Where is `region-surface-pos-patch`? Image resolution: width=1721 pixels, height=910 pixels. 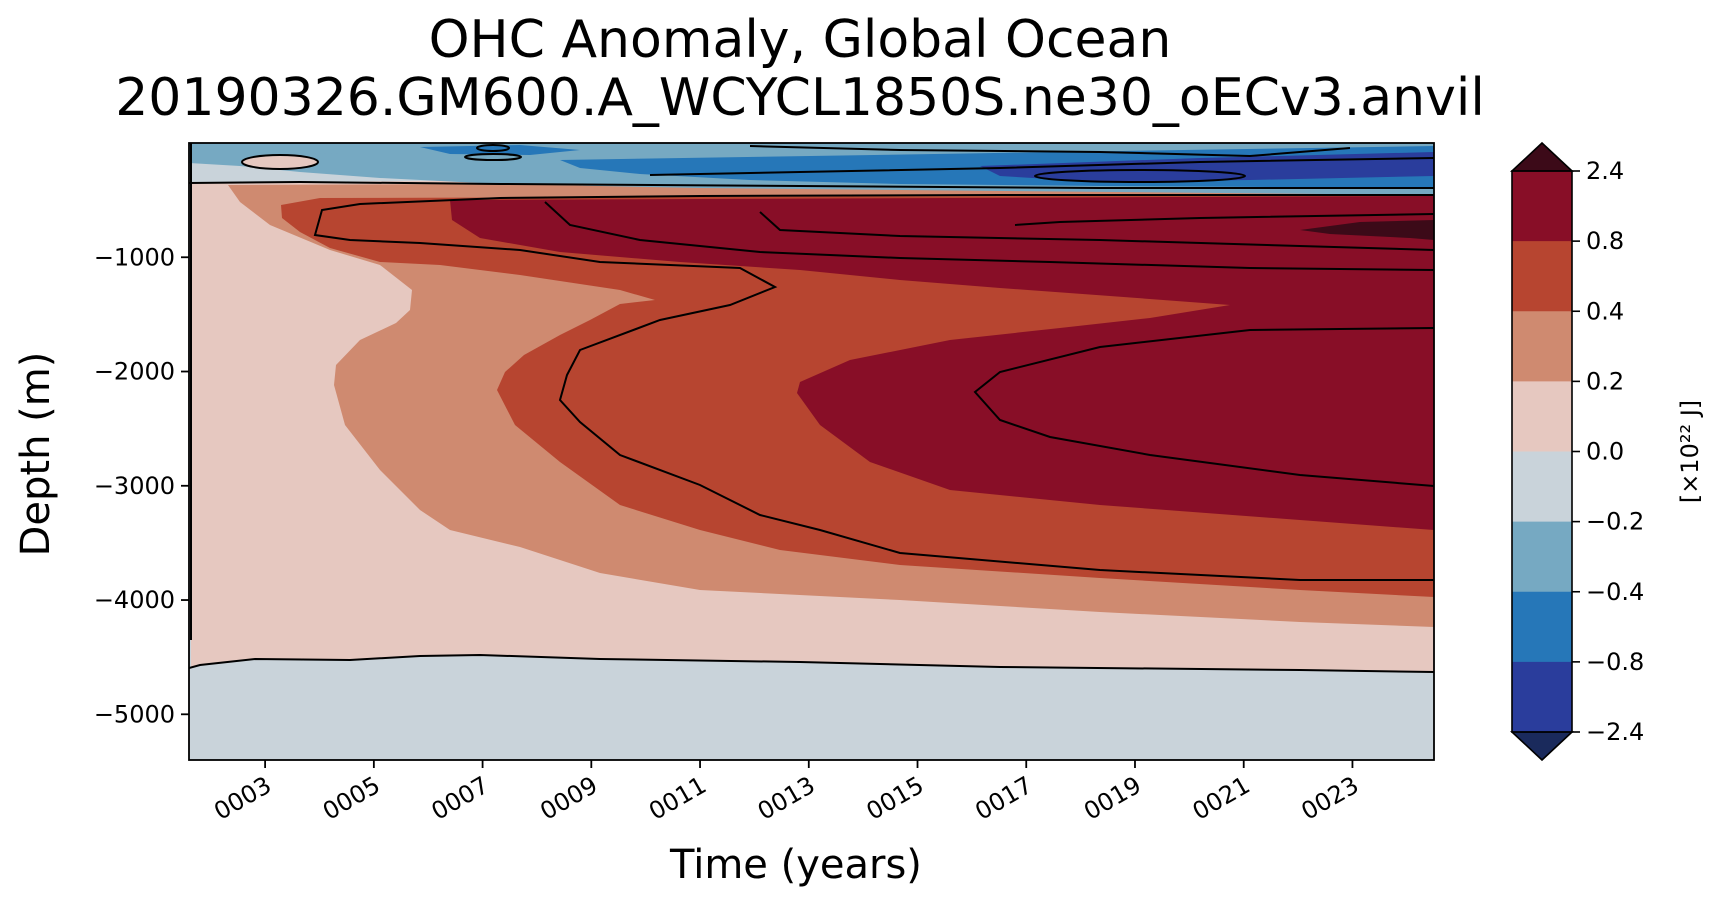
region-surface-pos-patch is located at coordinates (280, 162).